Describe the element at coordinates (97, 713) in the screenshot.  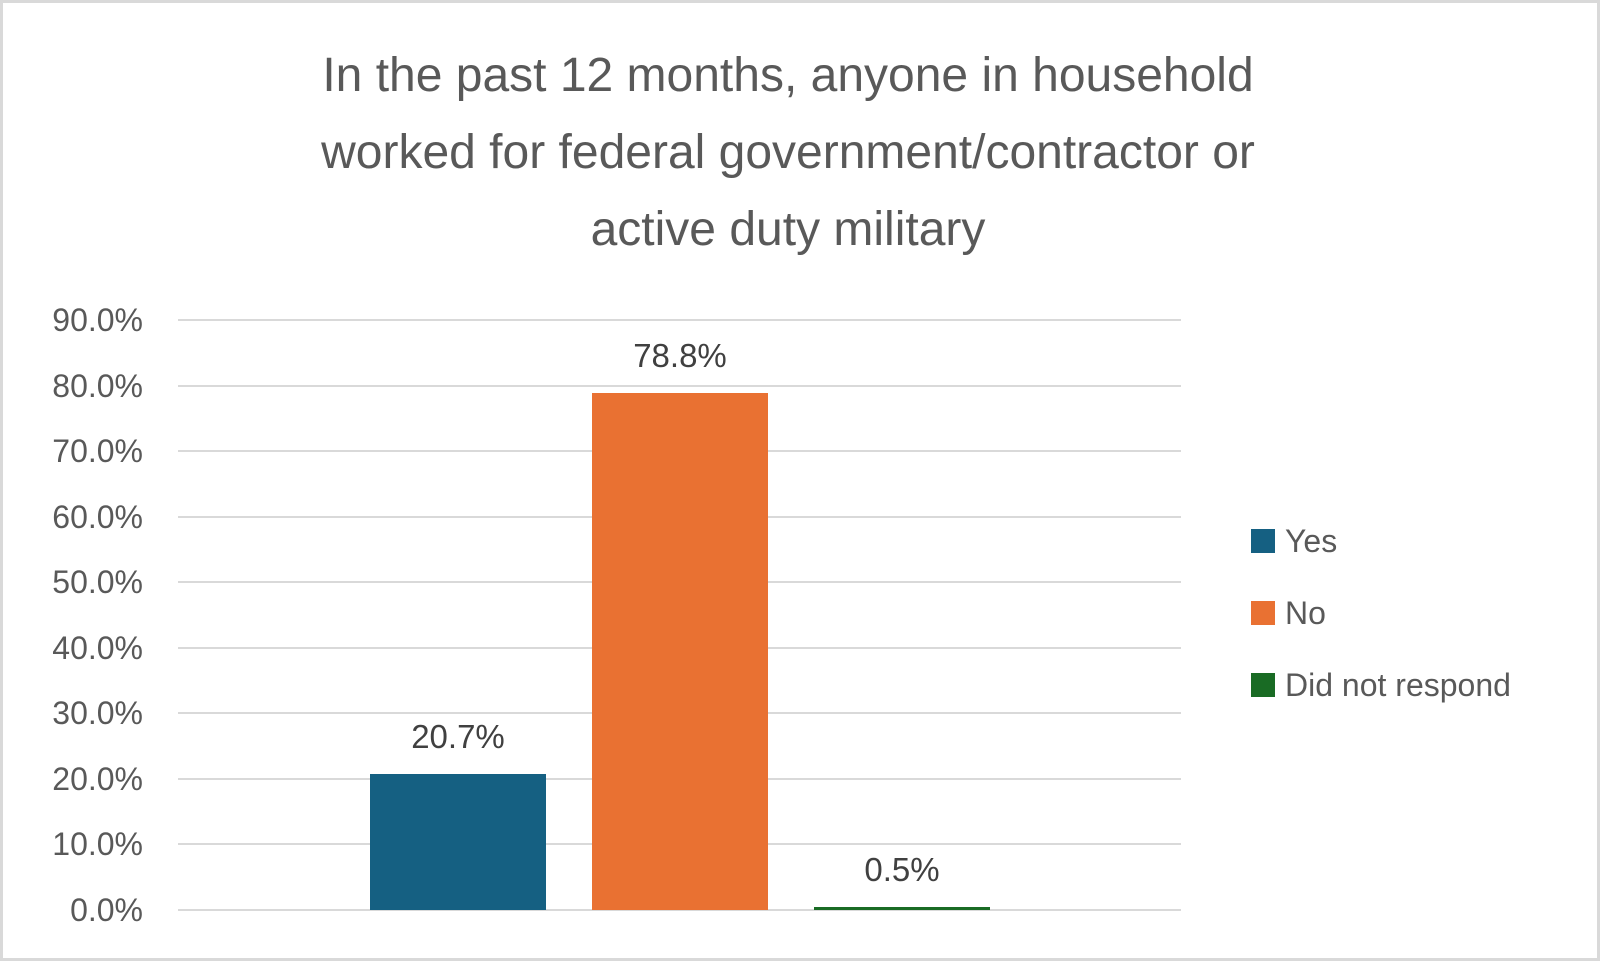
I see `y-tick-label: 30.0%` at that location.